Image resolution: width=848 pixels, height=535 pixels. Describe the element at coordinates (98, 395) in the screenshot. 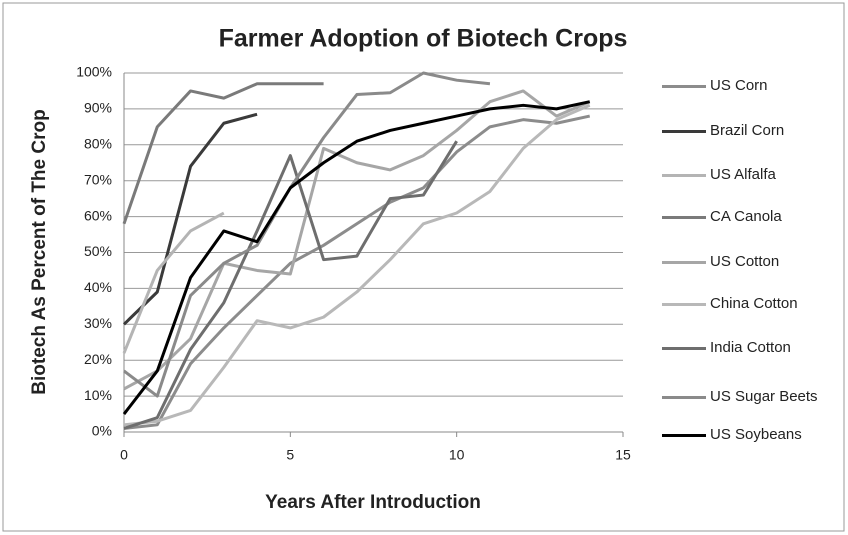

I see `y-tick-label: 10%` at that location.